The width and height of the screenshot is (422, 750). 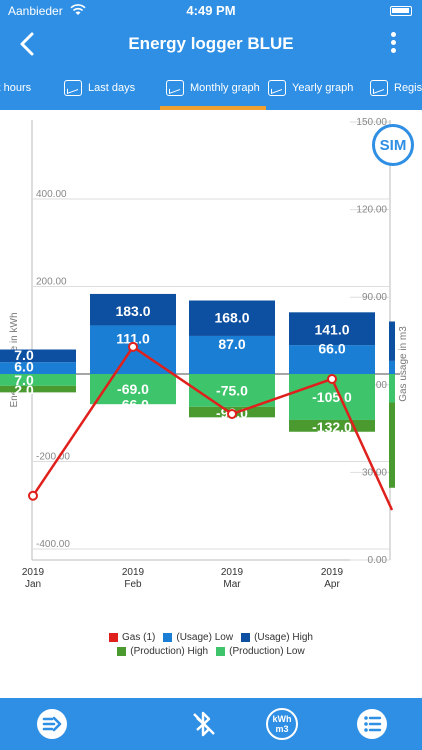 I want to click on legend-label: (Production) Low, so click(x=267, y=651).